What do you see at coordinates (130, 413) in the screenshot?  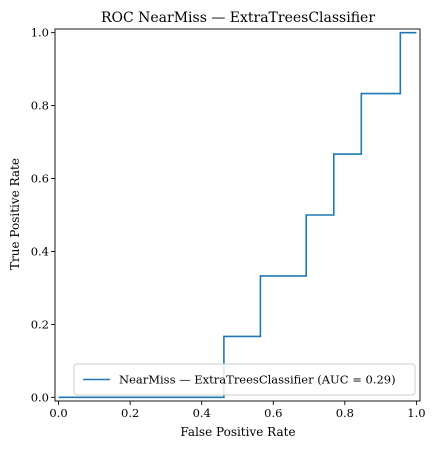 I see `x-tick-label: 0.2` at bounding box center [130, 413].